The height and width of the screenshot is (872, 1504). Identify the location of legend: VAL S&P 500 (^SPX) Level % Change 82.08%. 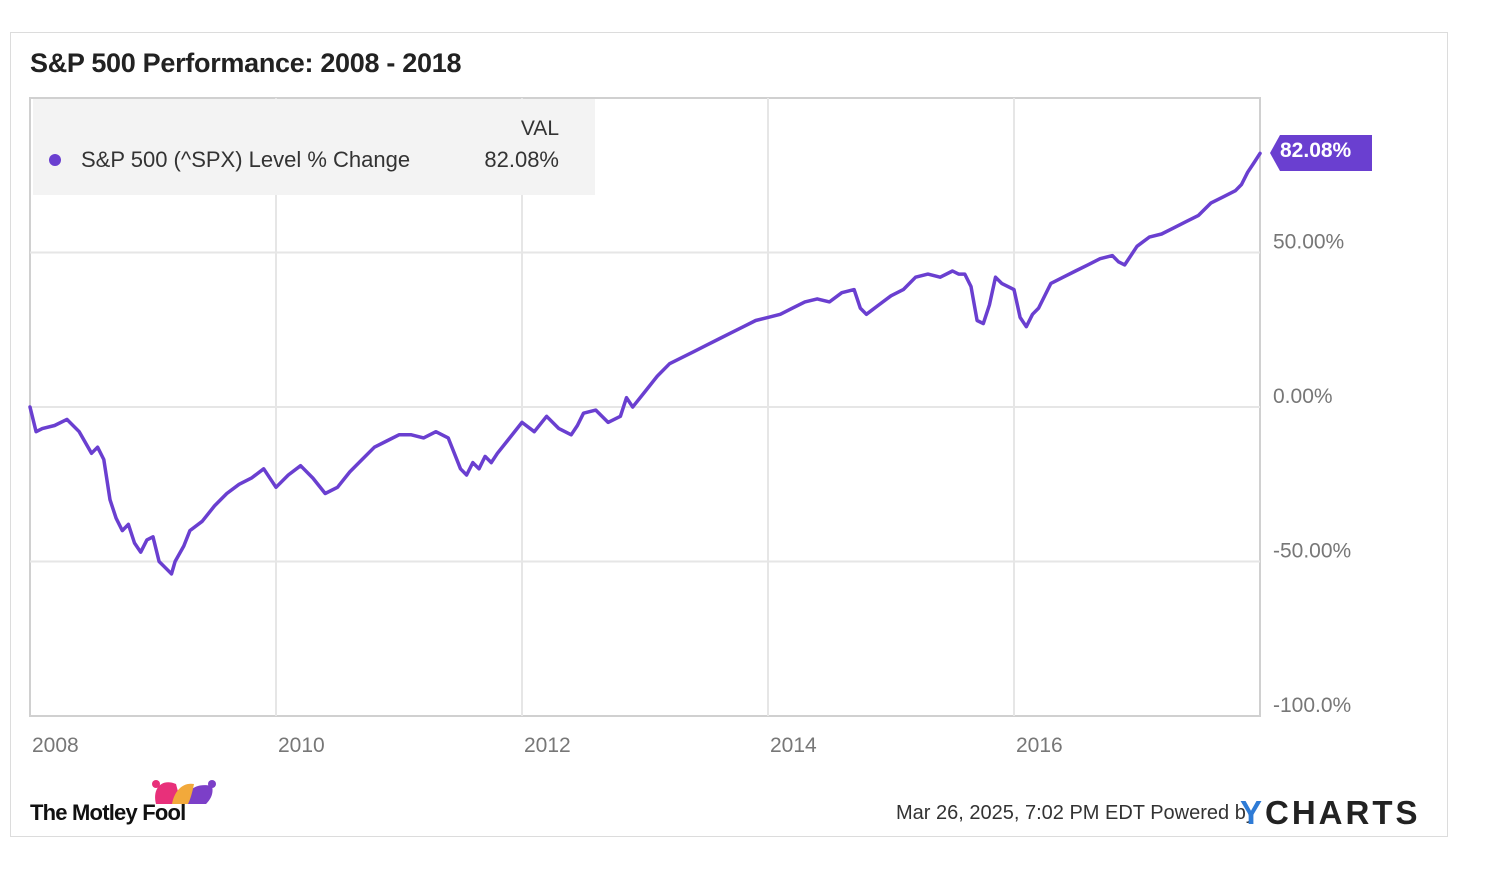
(314, 147).